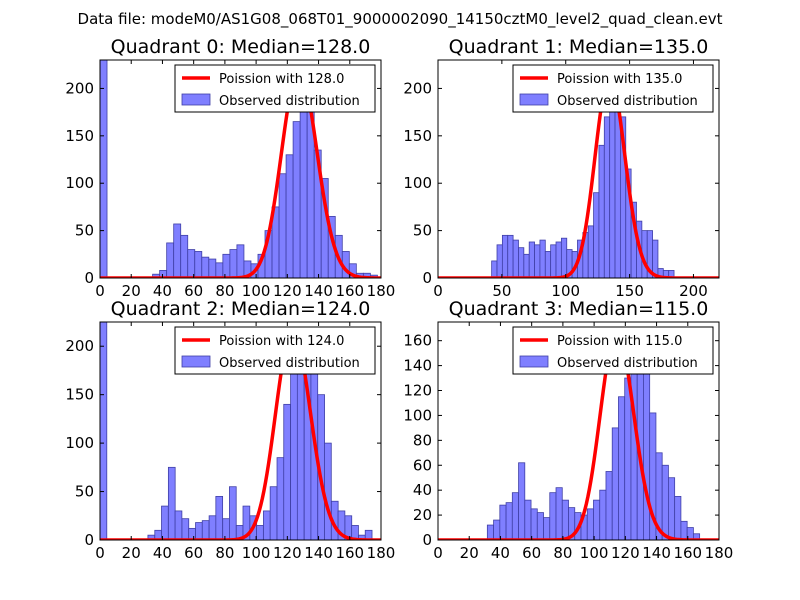 The image size is (800, 600). Describe the element at coordinates (281, 341) in the screenshot. I see `legend-line-label: Poission with 124.0` at that location.